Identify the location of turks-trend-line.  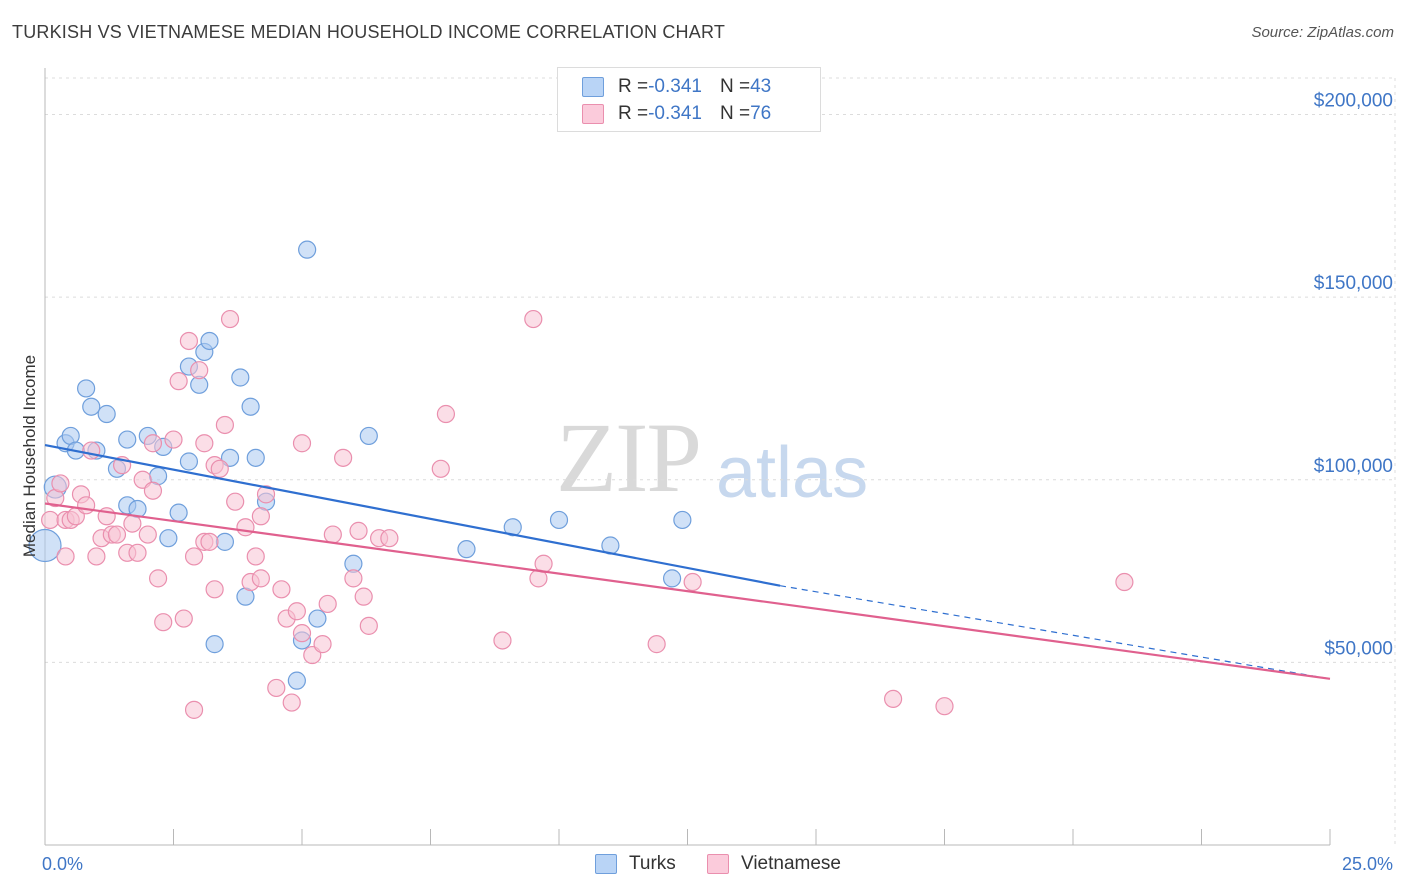
(412, 515).